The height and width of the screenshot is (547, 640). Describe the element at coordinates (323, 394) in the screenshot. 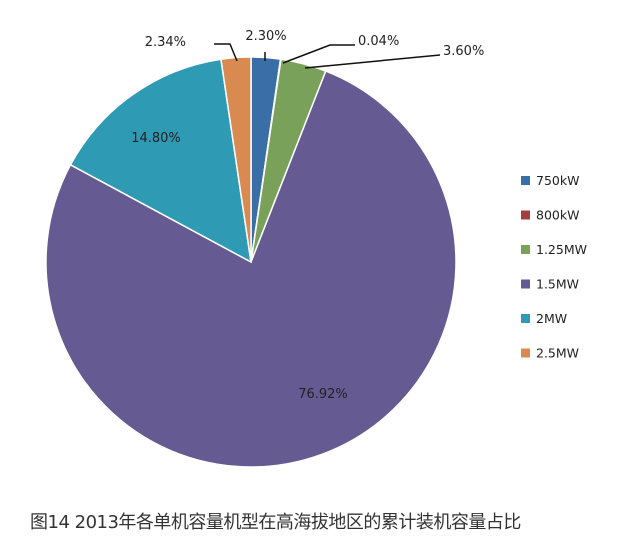

I see `data-label: 76.92%` at that location.